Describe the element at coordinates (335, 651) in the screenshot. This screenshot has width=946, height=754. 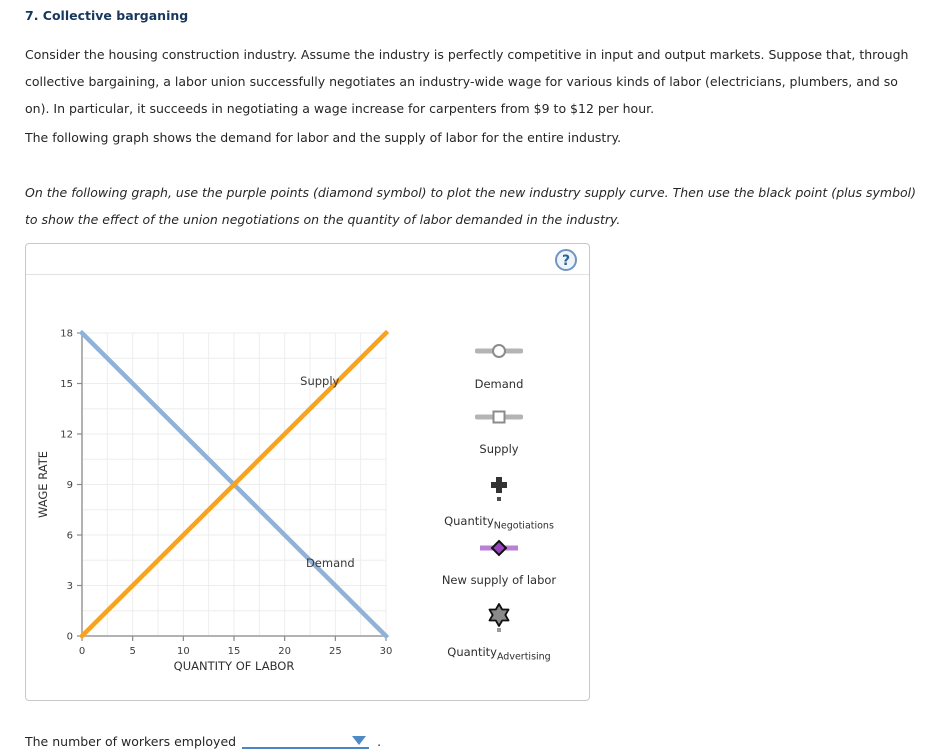
I see `svg-text: 25` at that location.